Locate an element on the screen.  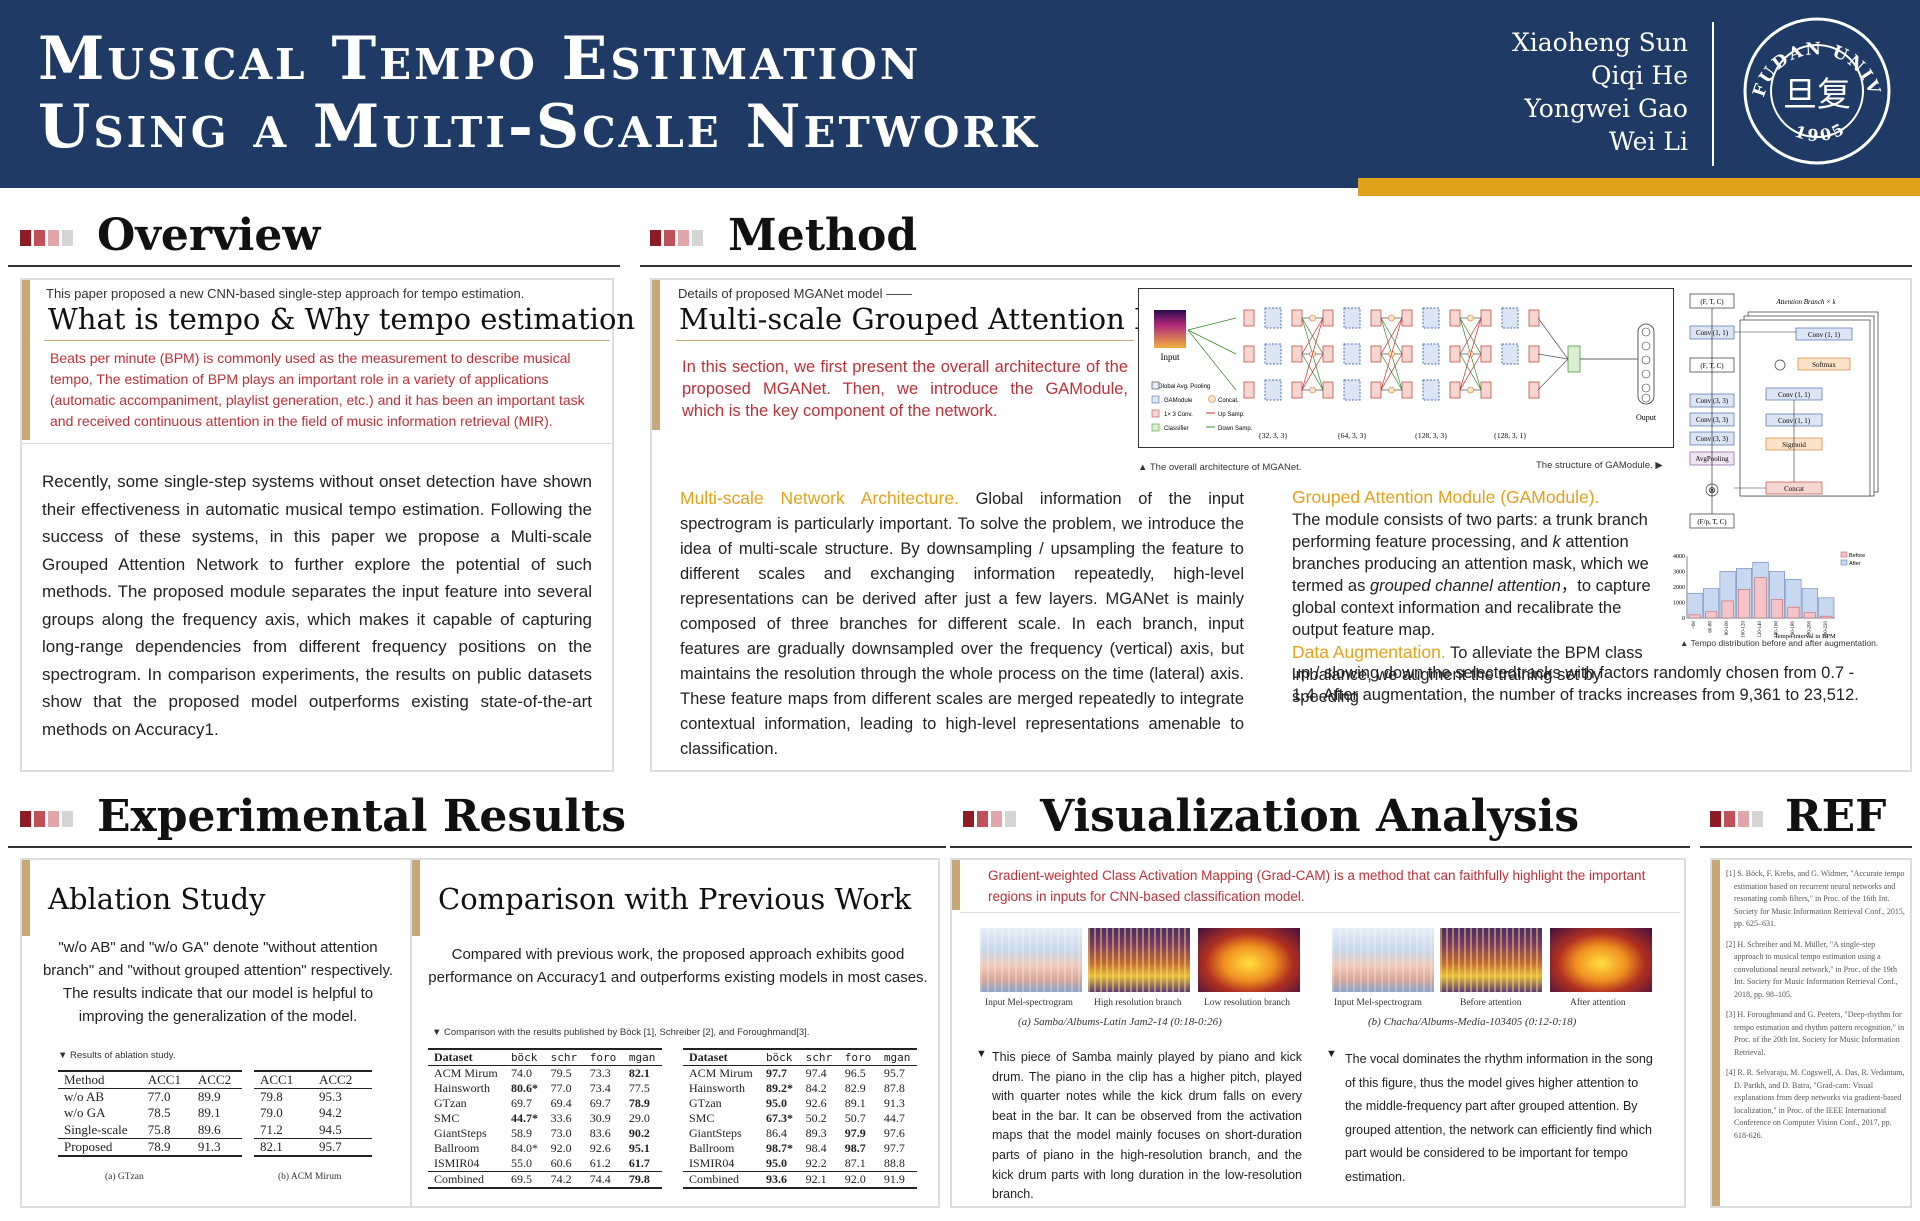
author-4: Wei Li is located at coordinates (1648, 141).